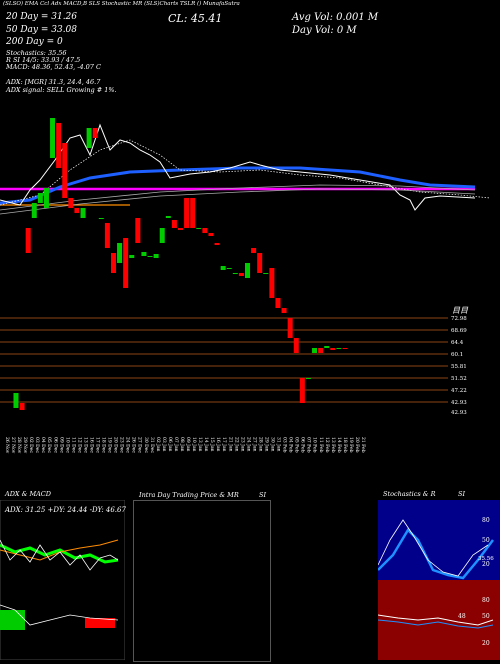 Image resolution: width=500 pixels, height=664 pixels. What do you see at coordinates (315, 445) in the screenshot?
I see `date-label: 10 Feb` at bounding box center [315, 445].